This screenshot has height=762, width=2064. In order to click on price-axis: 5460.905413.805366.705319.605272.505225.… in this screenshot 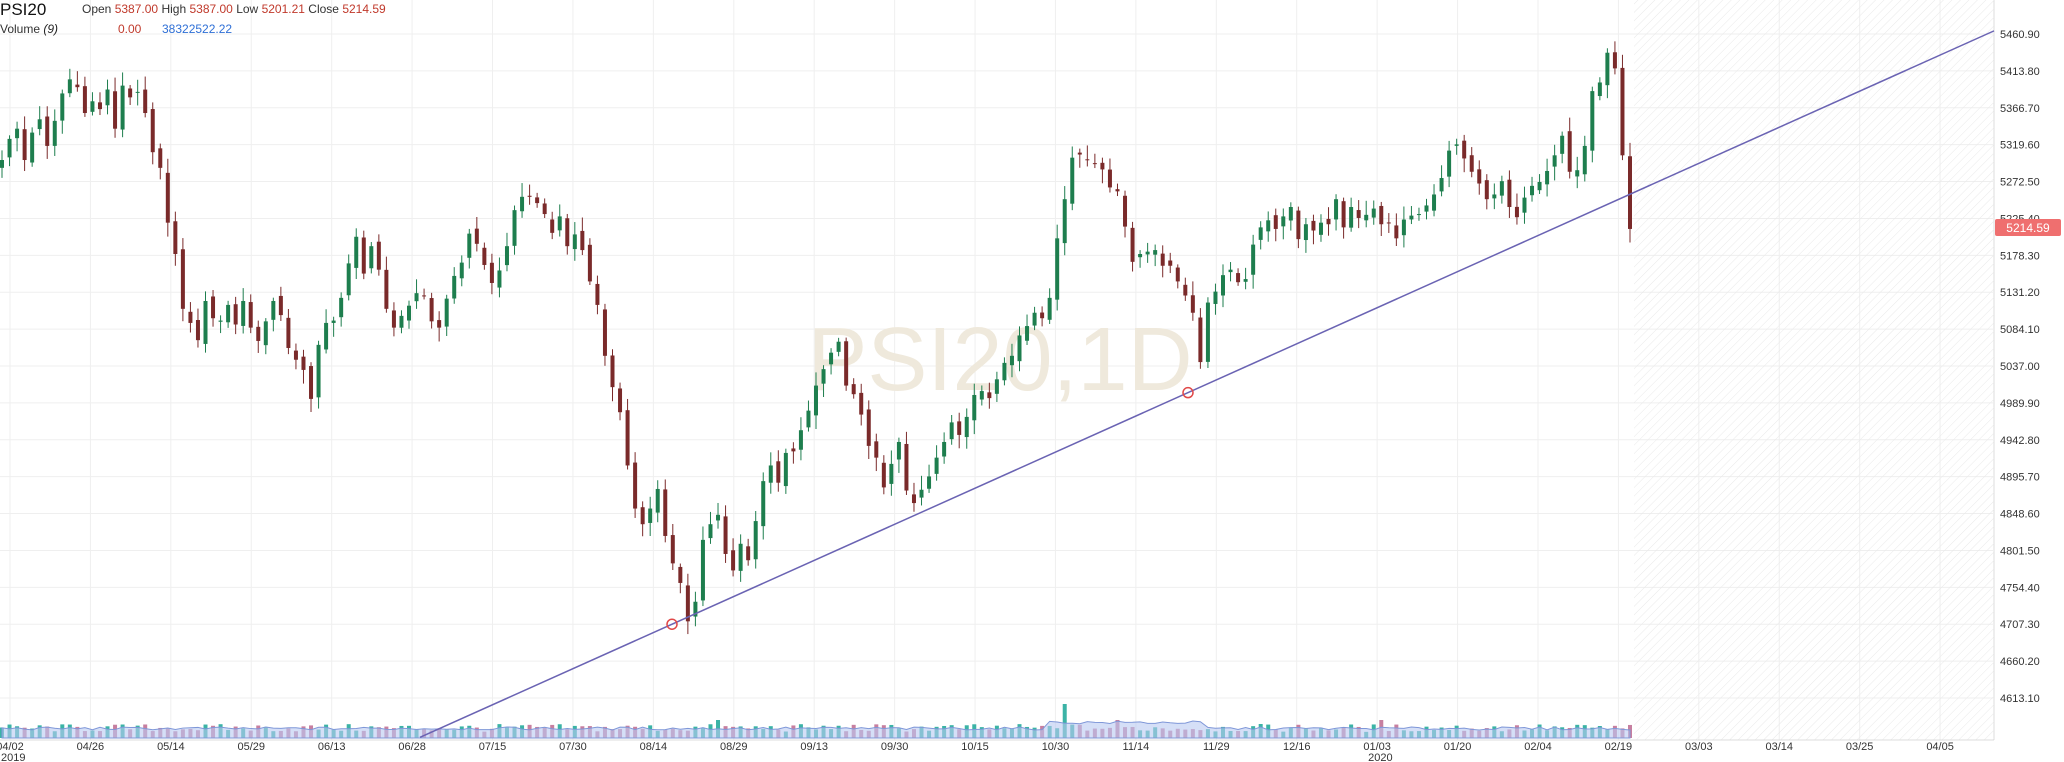, I will do `click(2020, 367)`.